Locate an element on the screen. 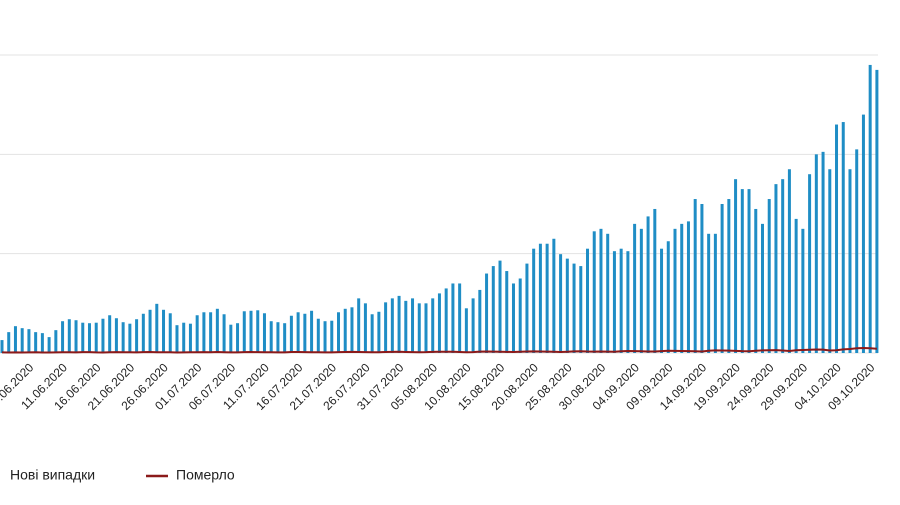 The image size is (900, 505). legend-label: Нові випадки is located at coordinates (52, 475).